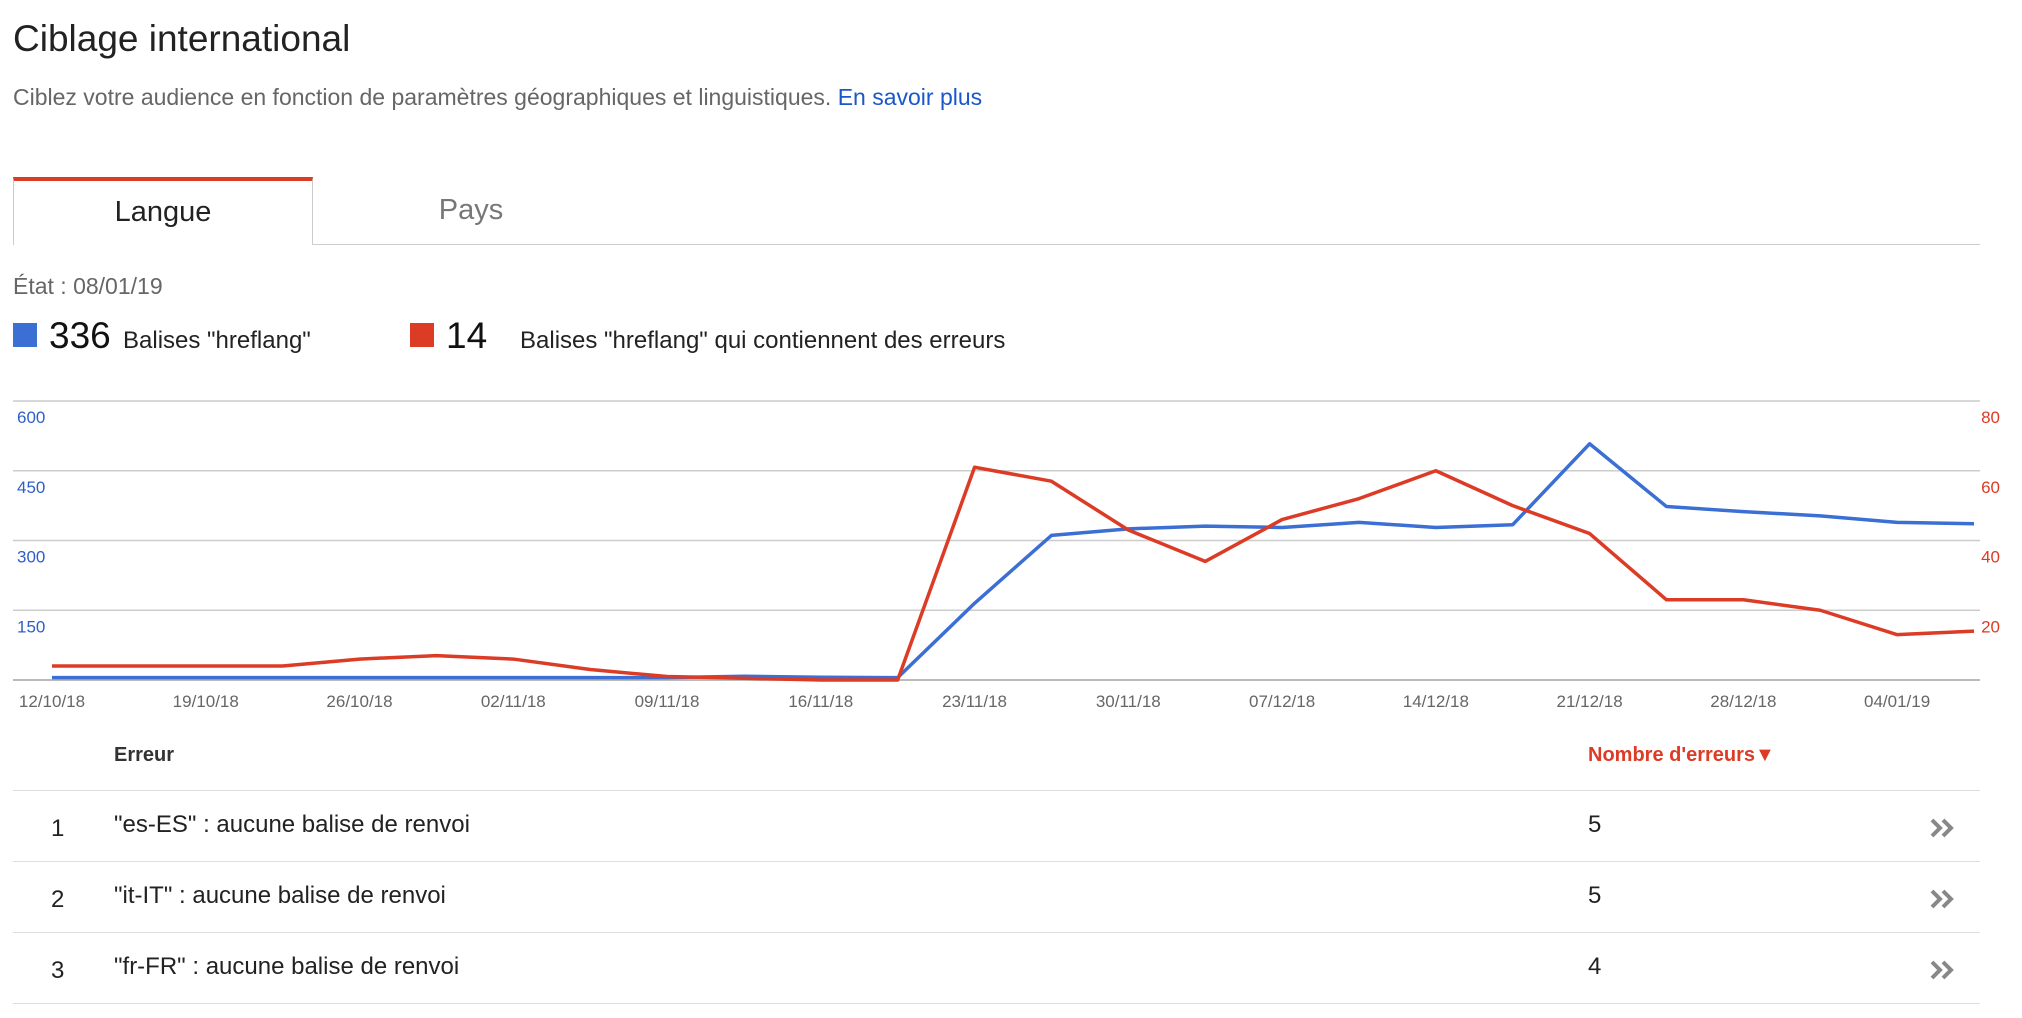 The image size is (2022, 1018). What do you see at coordinates (1282, 701) in the screenshot?
I see `x-tick-label: 07/12/18` at bounding box center [1282, 701].